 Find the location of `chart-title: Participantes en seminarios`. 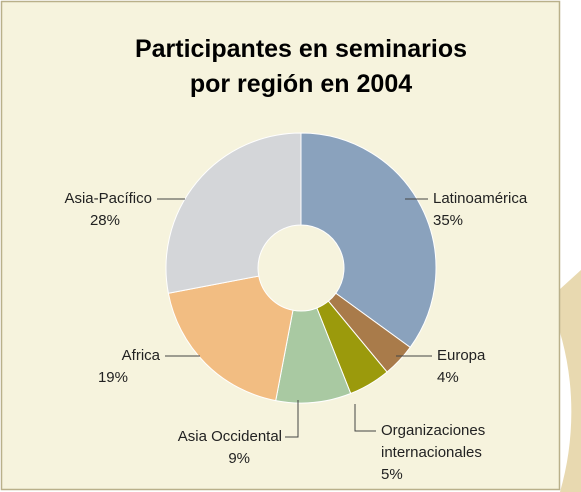

chart-title: Participantes en seminarios is located at coordinates (301, 49).